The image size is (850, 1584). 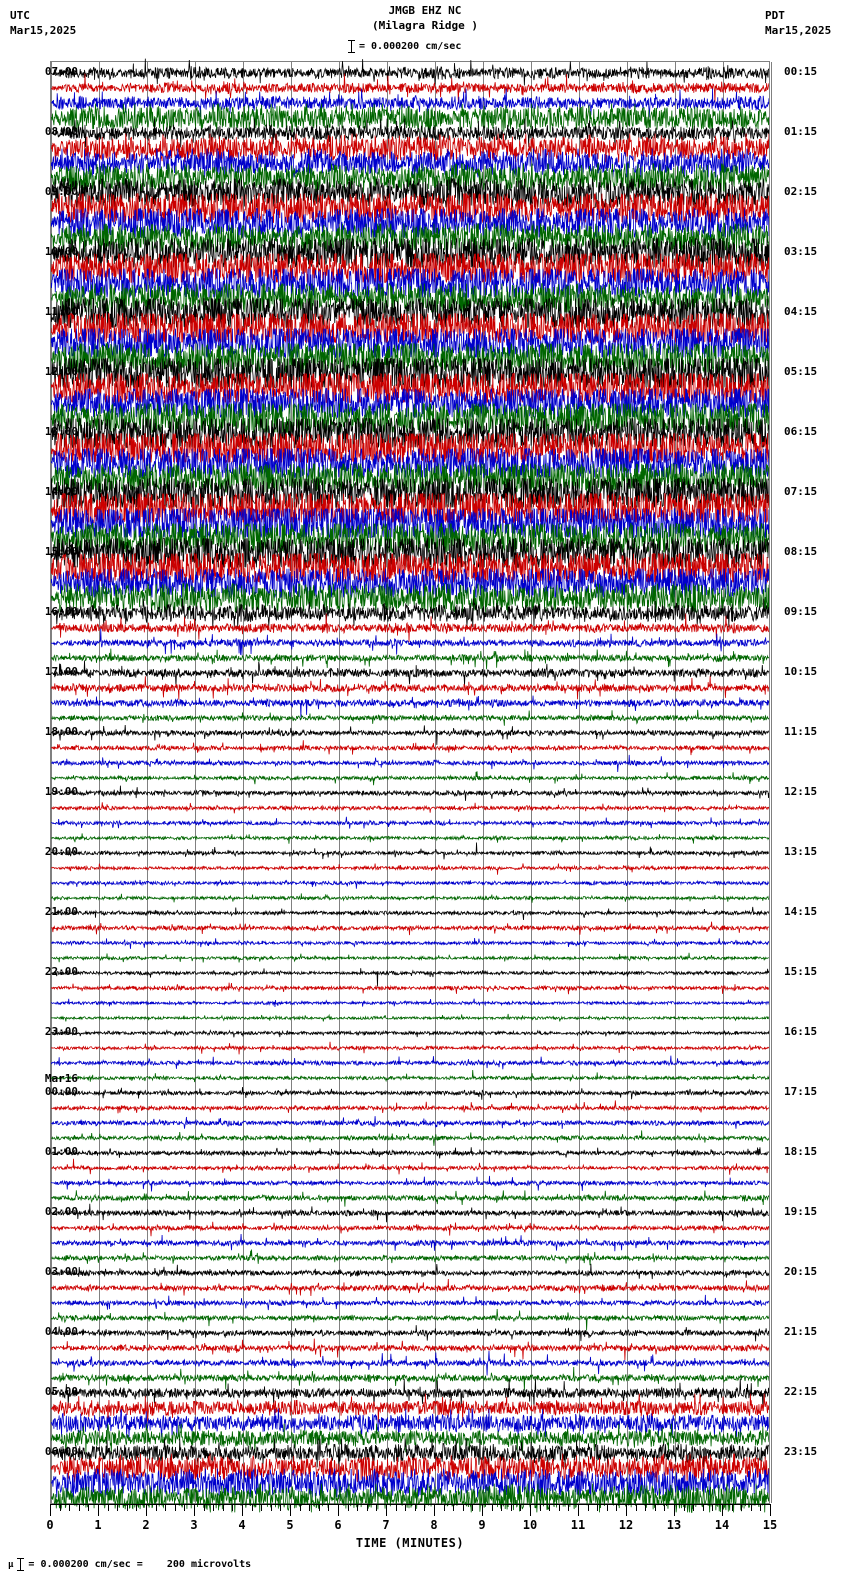 I want to click on x-axis-baseline, so click(x=410, y=1504).